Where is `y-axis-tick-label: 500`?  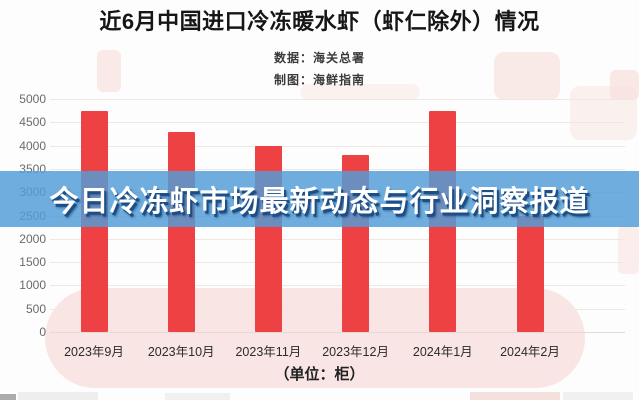
y-axis-tick-label: 500 is located at coordinates (35, 308).